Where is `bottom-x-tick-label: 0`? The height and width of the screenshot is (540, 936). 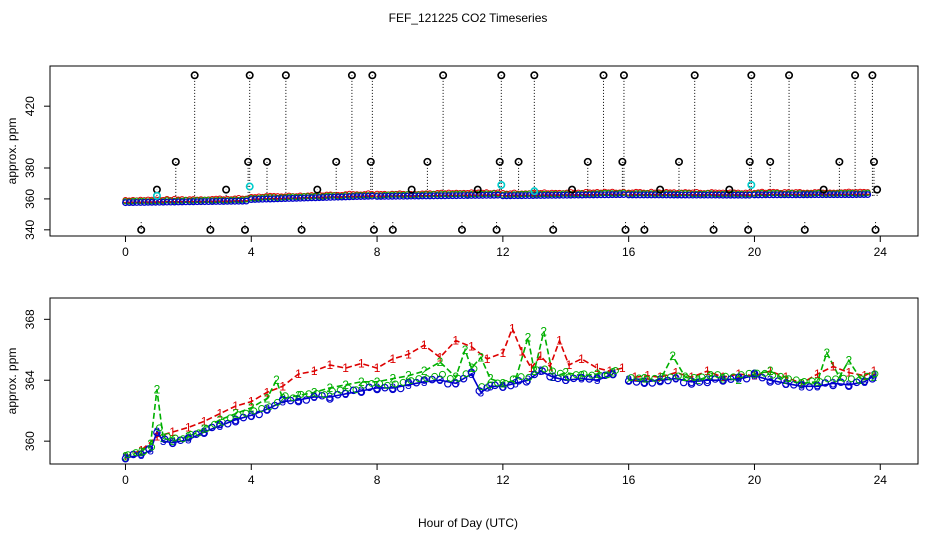 bottom-x-tick-label: 0 is located at coordinates (125, 480).